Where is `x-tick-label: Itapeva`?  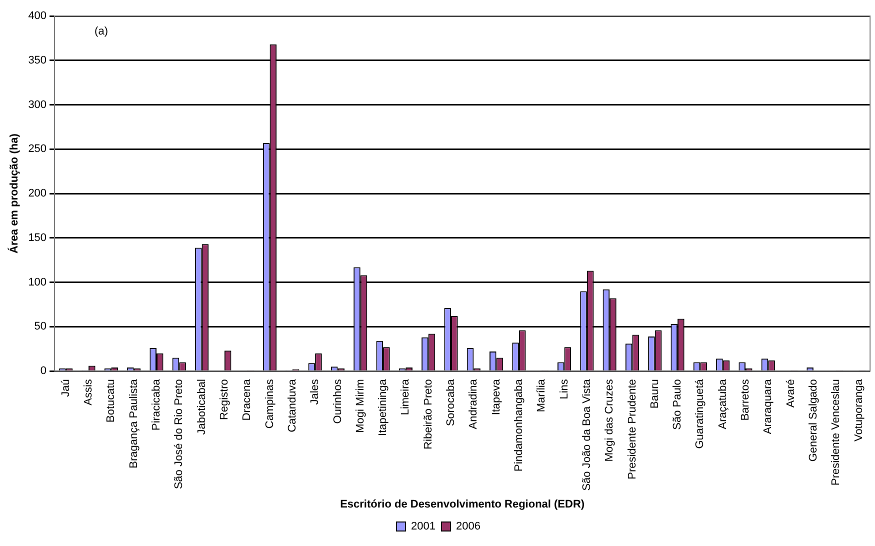 x-tick-label: Itapeva is located at coordinates (496, 397).